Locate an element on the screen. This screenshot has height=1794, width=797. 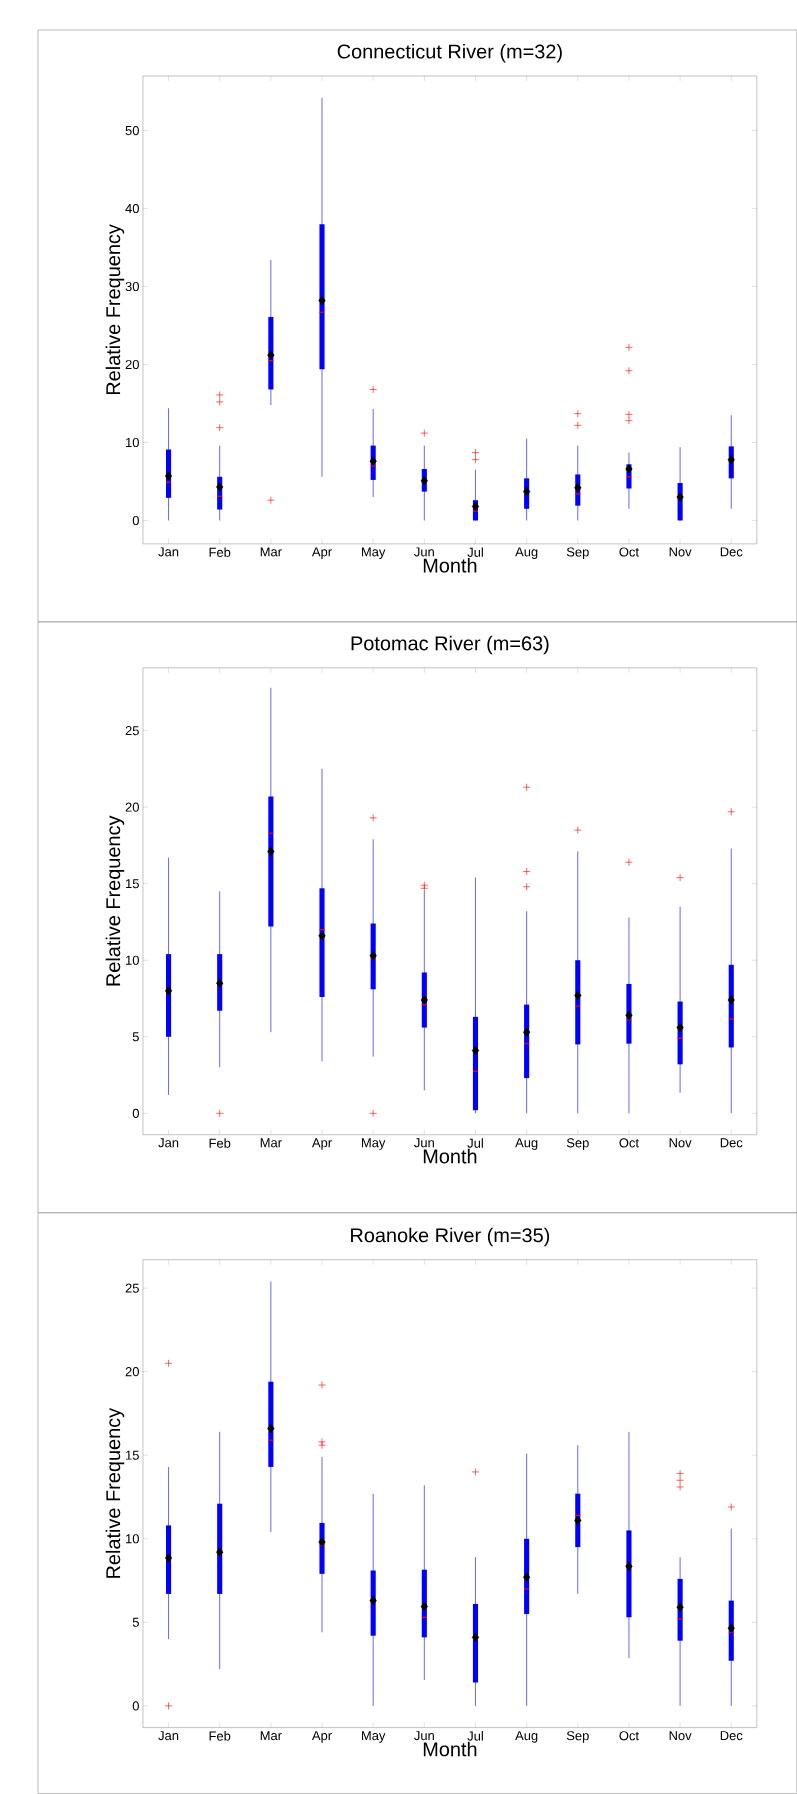
y-tick-label: 40 is located at coordinates (132, 208).